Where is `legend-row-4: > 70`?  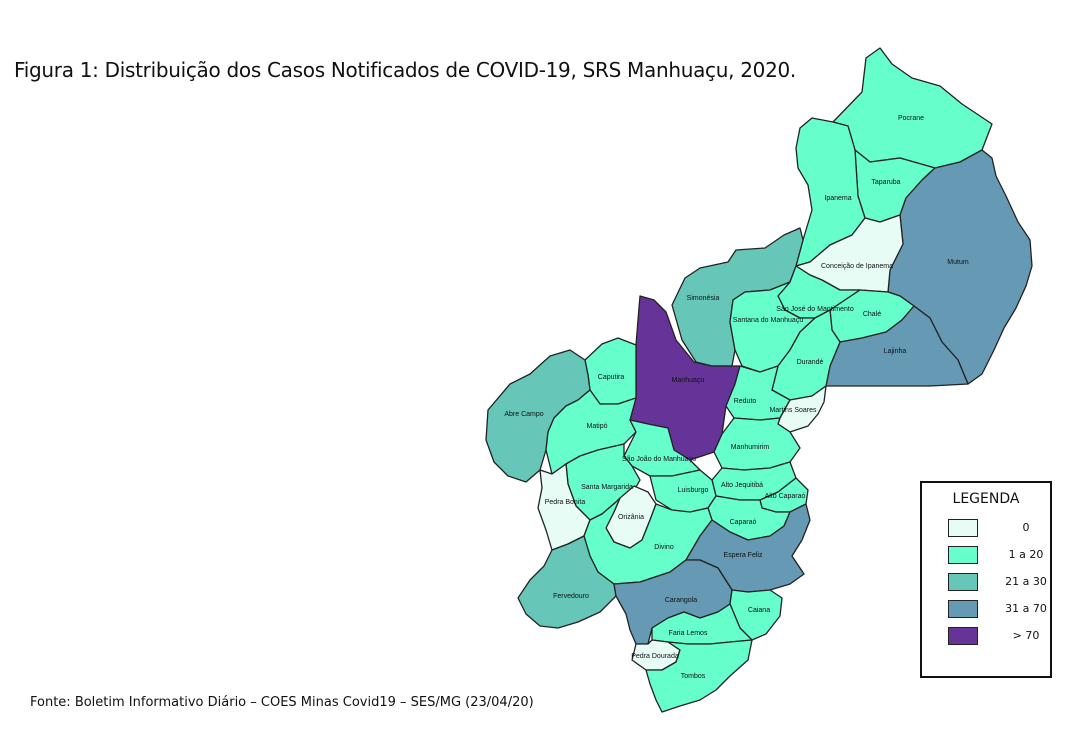
legend-row-4: > 70 is located at coordinates (998, 637).